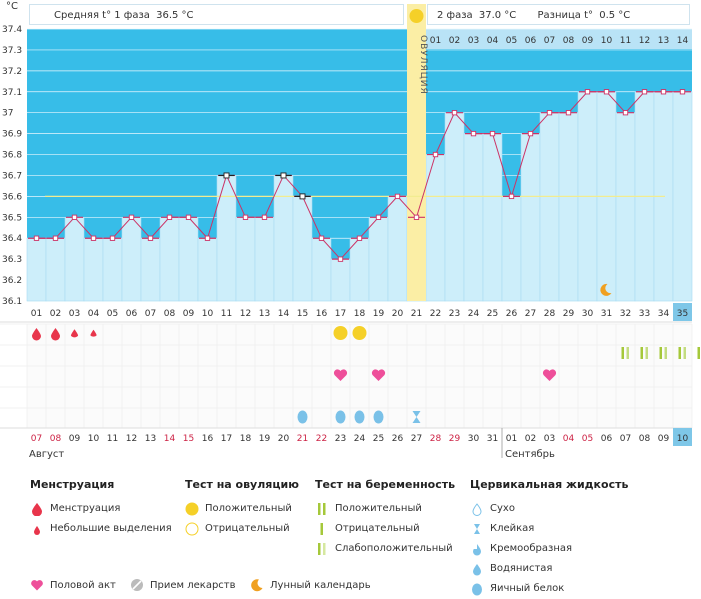  Describe the element at coordinates (192, 529) in the screenshot. I see `ovulation-negative-icon` at that location.